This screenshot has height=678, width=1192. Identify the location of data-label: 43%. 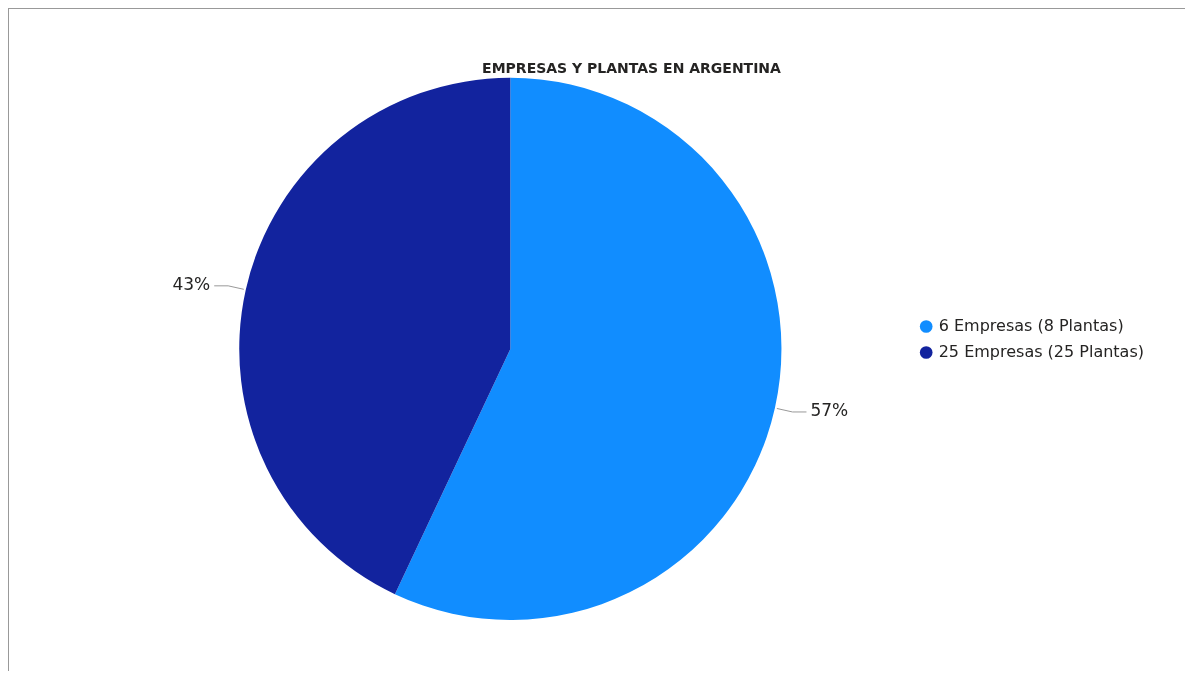
(191, 284).